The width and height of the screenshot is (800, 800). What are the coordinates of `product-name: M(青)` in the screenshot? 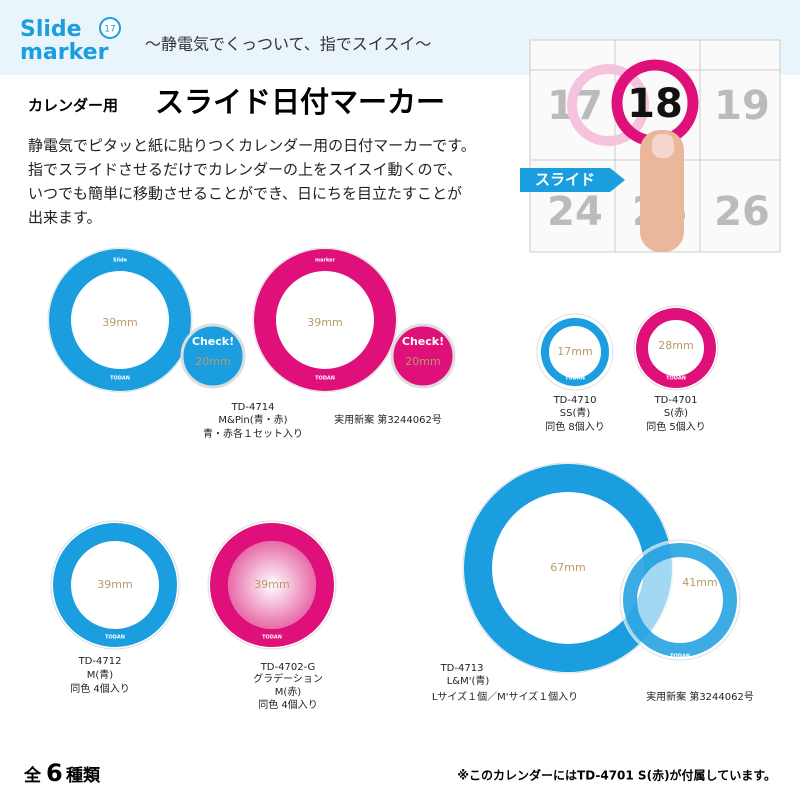 It's located at (100, 674).